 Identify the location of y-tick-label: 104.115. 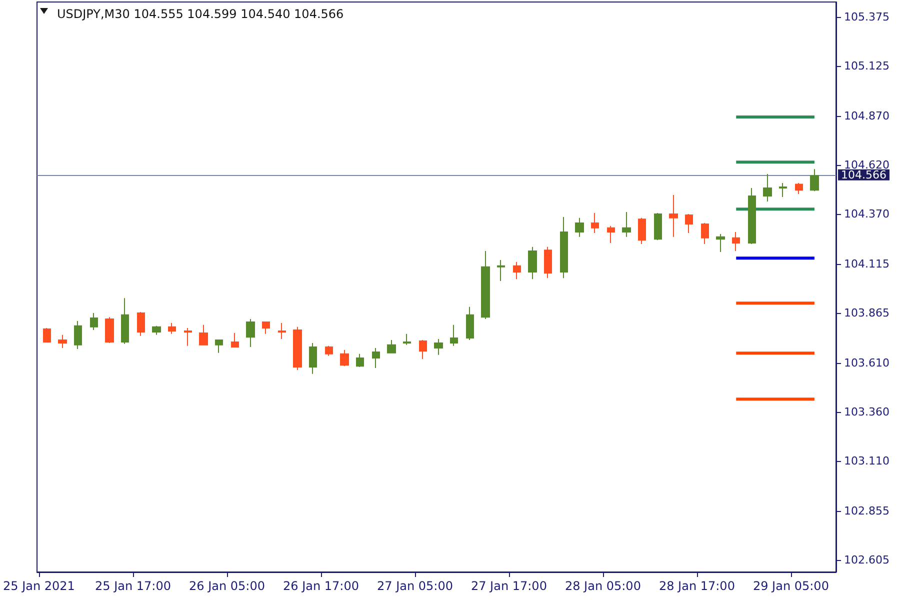
(867, 263).